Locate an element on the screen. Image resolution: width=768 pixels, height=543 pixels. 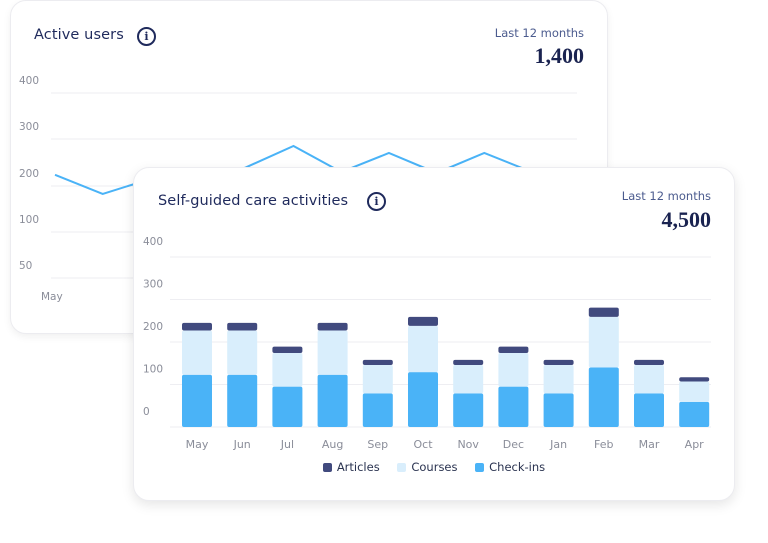
total-value: 4,500 is located at coordinates (686, 219).